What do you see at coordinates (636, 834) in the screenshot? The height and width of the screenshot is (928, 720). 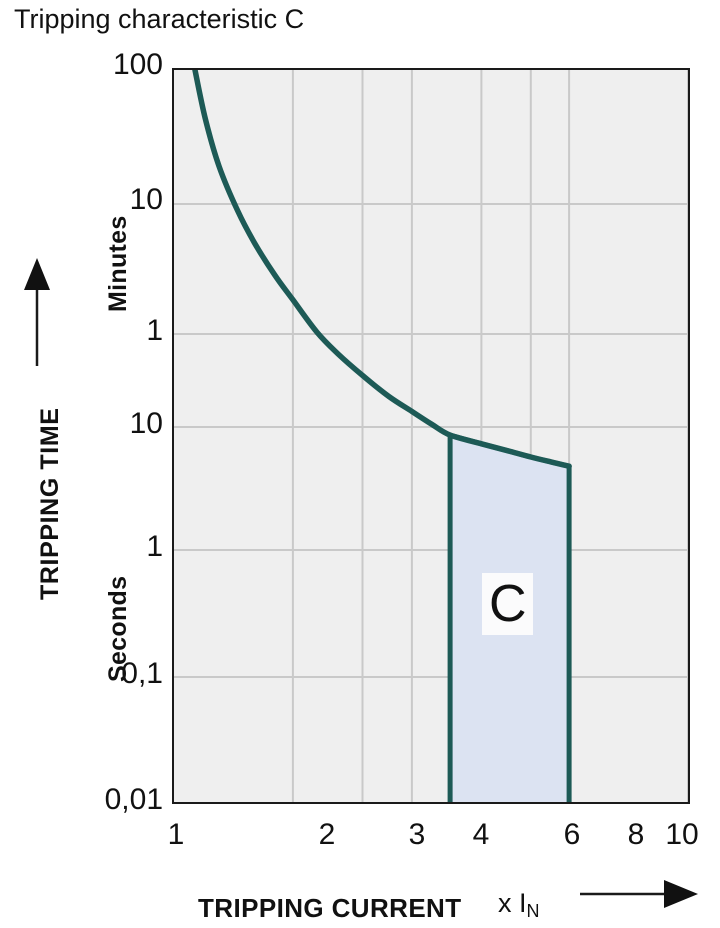 I see `x-tick-8: 8` at bounding box center [636, 834].